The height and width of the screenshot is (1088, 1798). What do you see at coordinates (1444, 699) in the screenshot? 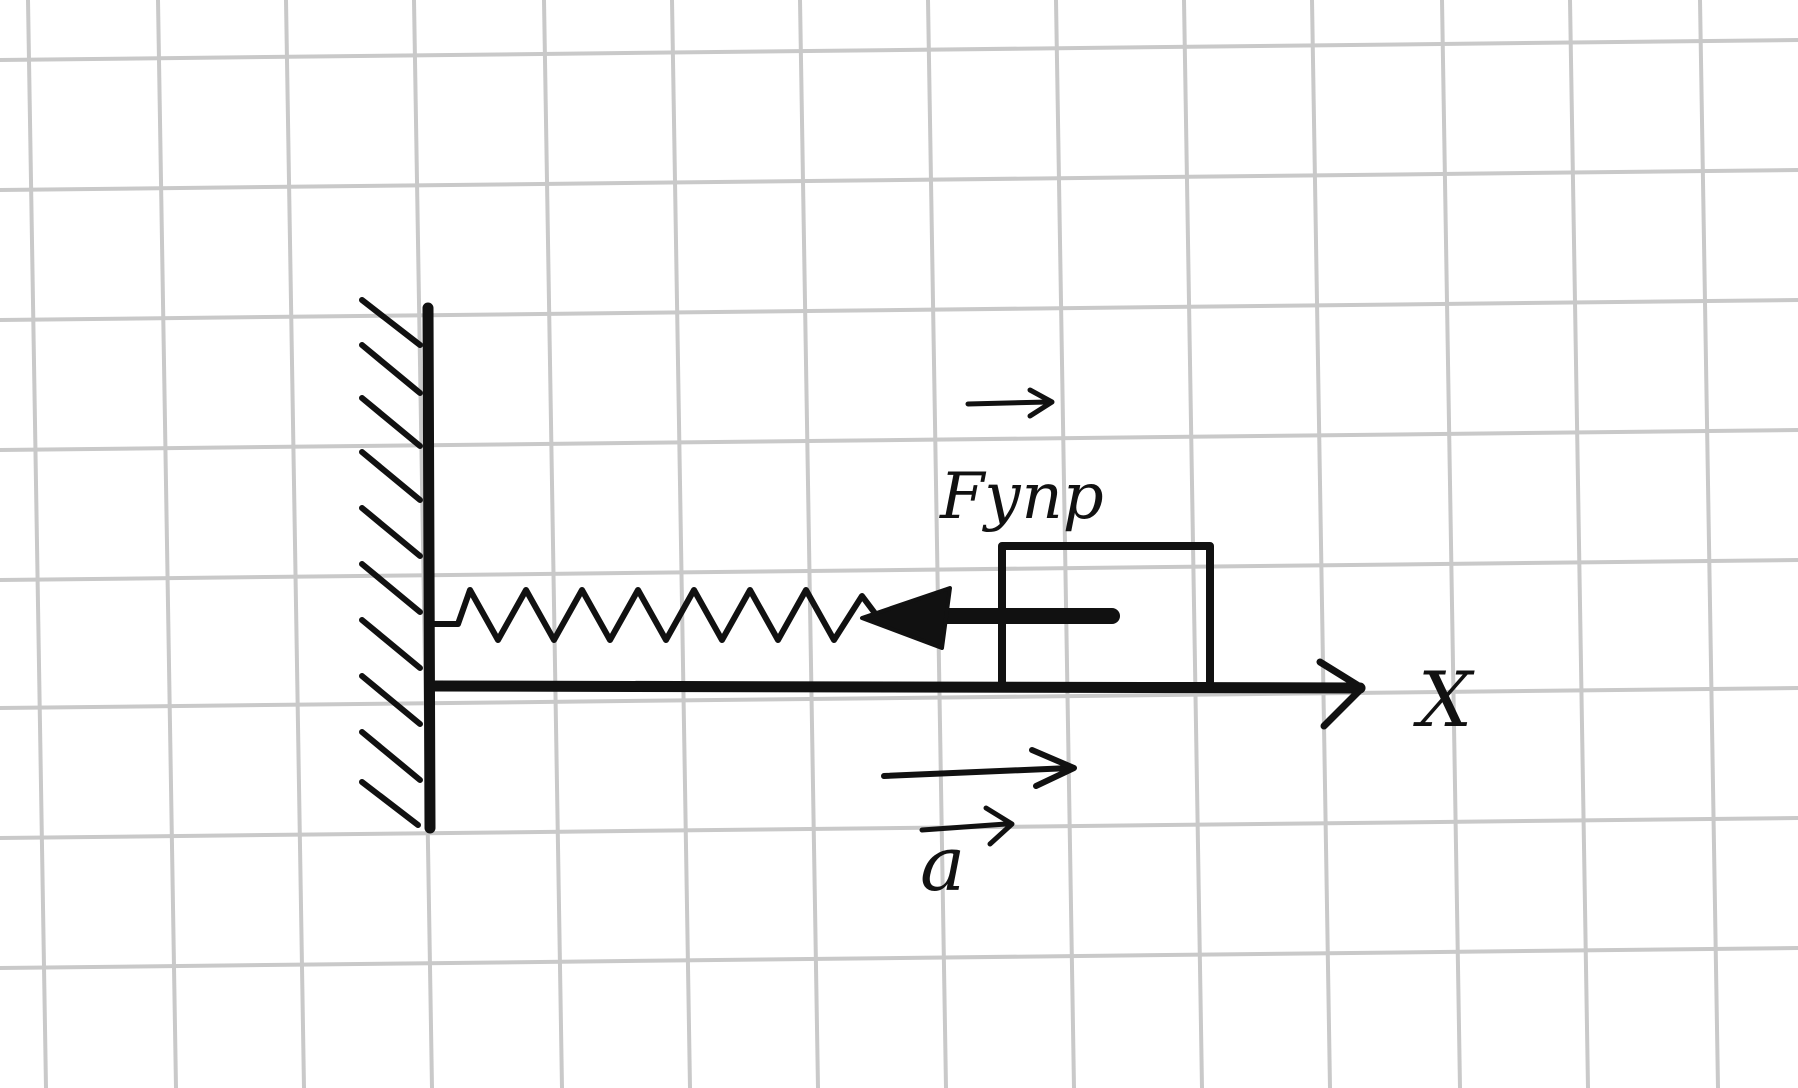
I see `x-axis-label: X` at bounding box center [1444, 699].